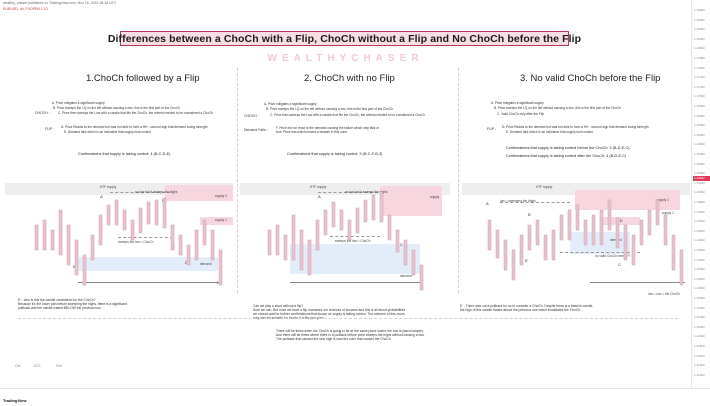 The image size is (710, 406). I want to click on price-tick: 1.15000, so click(699, 192).